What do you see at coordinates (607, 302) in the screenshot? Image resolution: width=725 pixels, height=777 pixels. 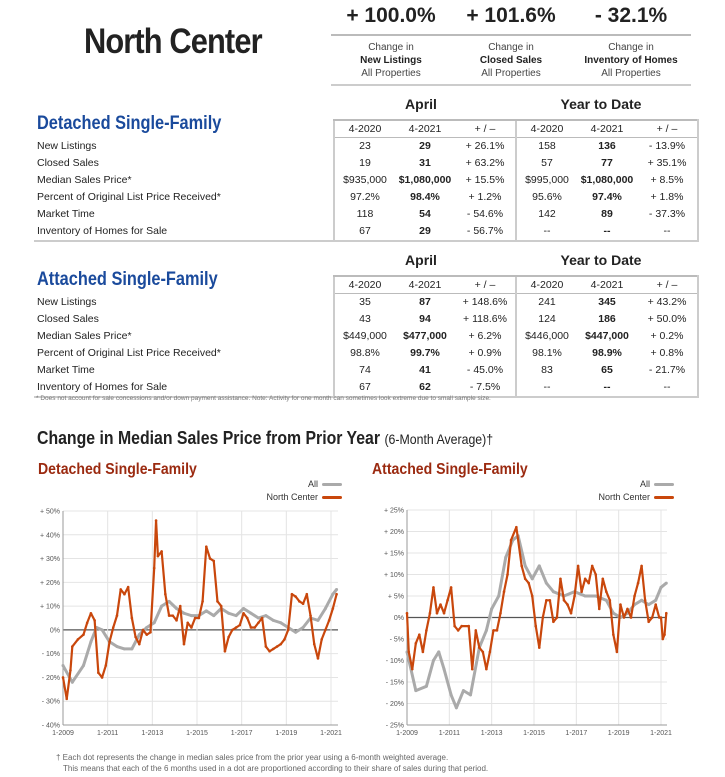 I see `cell-value: 345` at bounding box center [607, 302].